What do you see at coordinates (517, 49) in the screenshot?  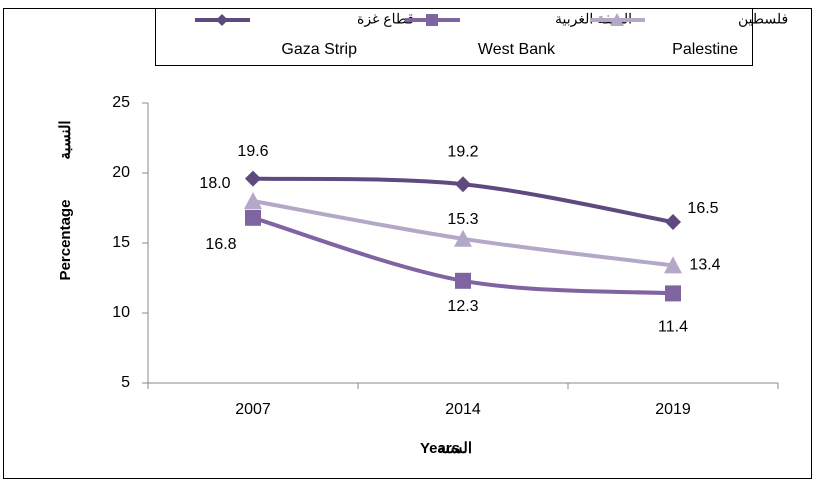 I see `legend-label: West Bank` at bounding box center [517, 49].